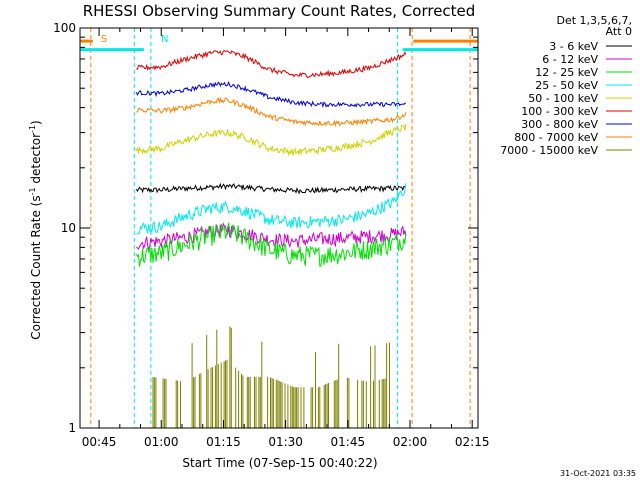  I want to click on legend-header: Det 1,3,5,6,7,, so click(594, 20).